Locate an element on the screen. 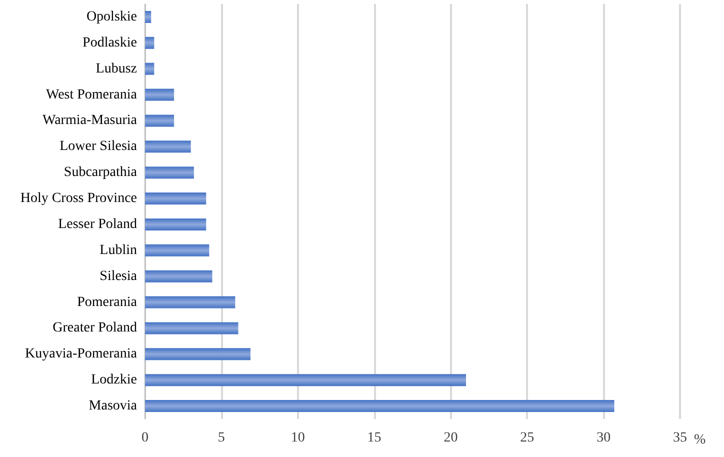  y-tick-label: Lower Silesia is located at coordinates (99, 146).